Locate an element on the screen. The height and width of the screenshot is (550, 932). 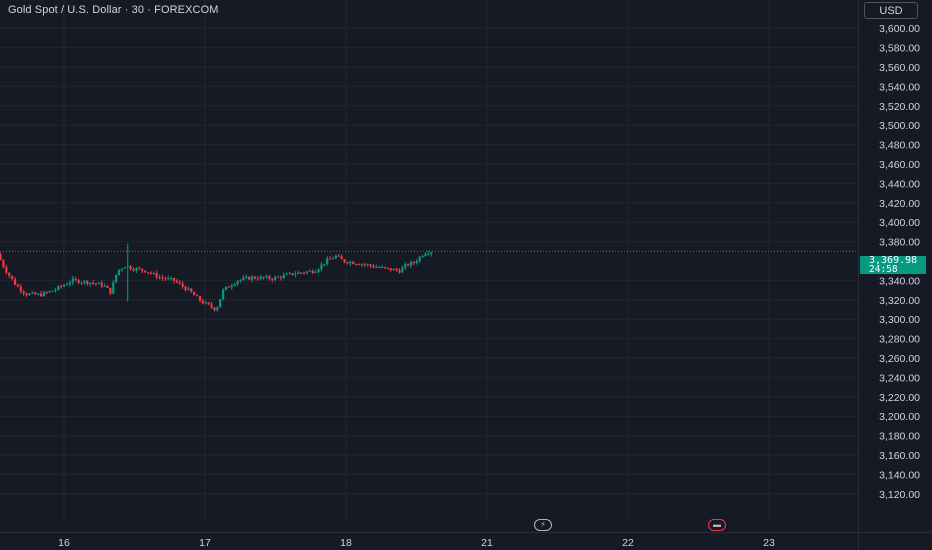
event-flag-icon: ▬ is located at coordinates (717, 525).